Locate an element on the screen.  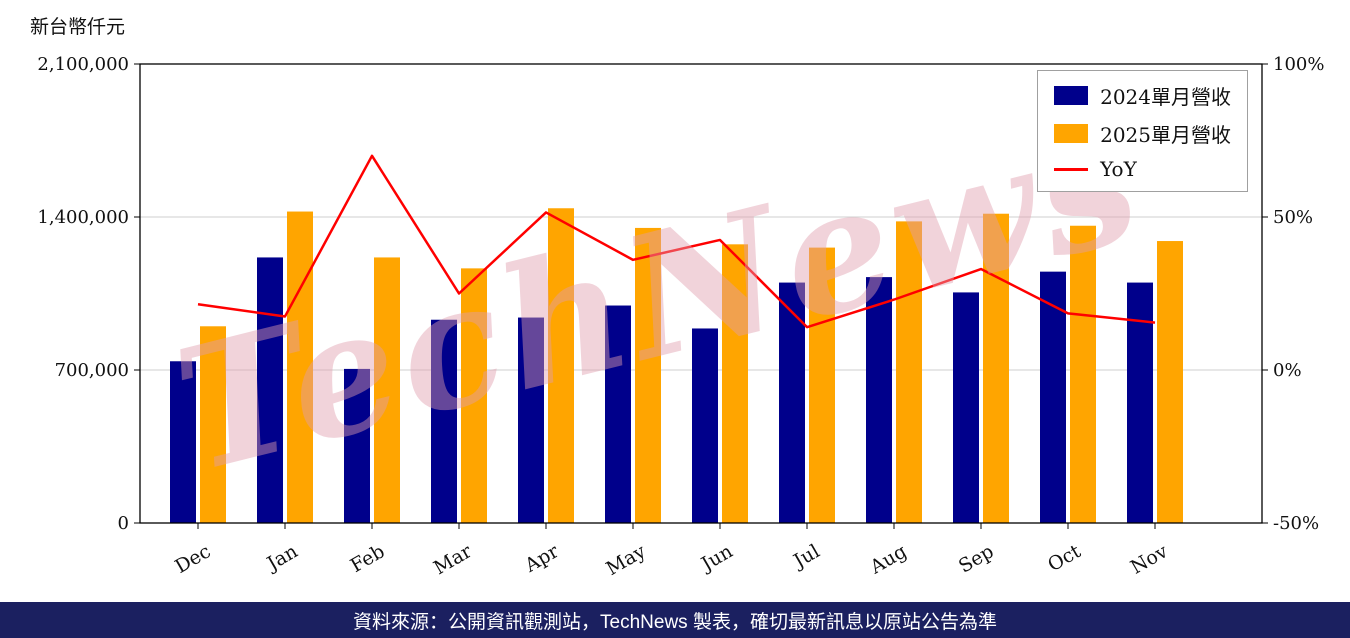
bar-2024-Feb is located at coordinates (357, 445).